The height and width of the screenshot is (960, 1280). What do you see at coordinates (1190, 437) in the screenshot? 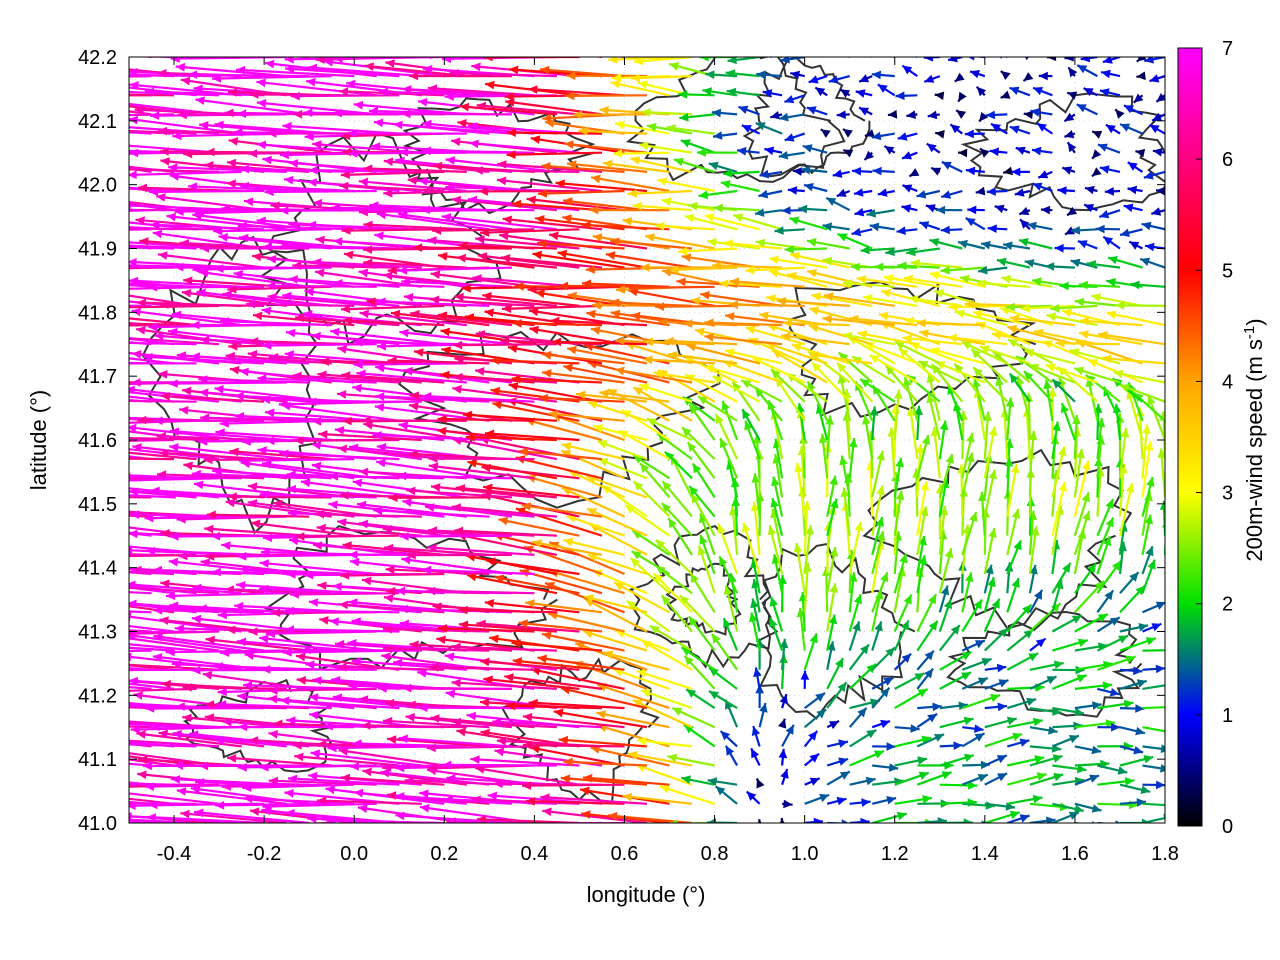
I see `colorbar` at bounding box center [1190, 437].